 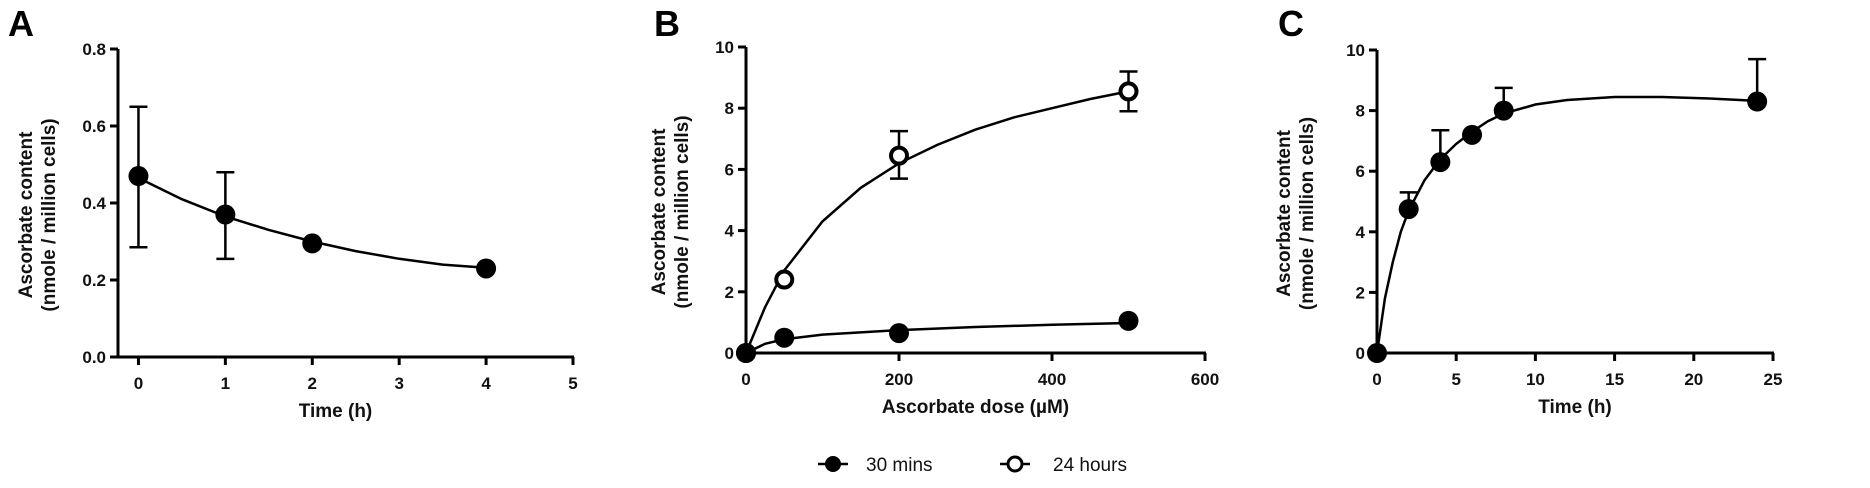 I want to click on panel-letter: B, so click(x=667, y=23).